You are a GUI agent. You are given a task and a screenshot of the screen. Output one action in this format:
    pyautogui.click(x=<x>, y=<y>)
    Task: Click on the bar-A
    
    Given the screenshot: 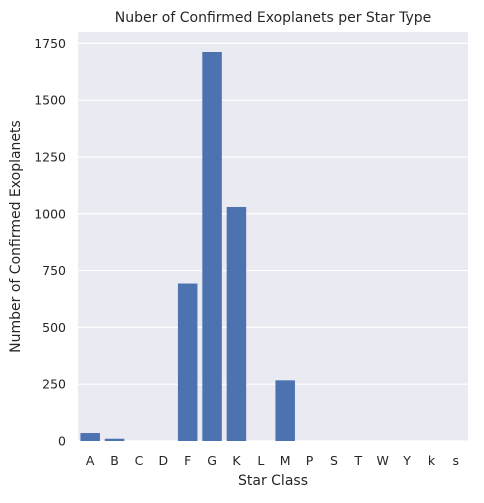 What is the action you would take?
    pyautogui.click(x=90, y=437)
    